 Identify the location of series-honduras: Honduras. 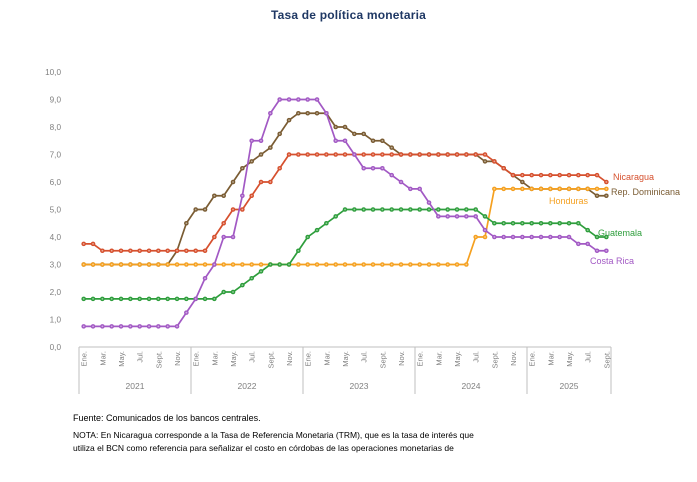
(345, 226).